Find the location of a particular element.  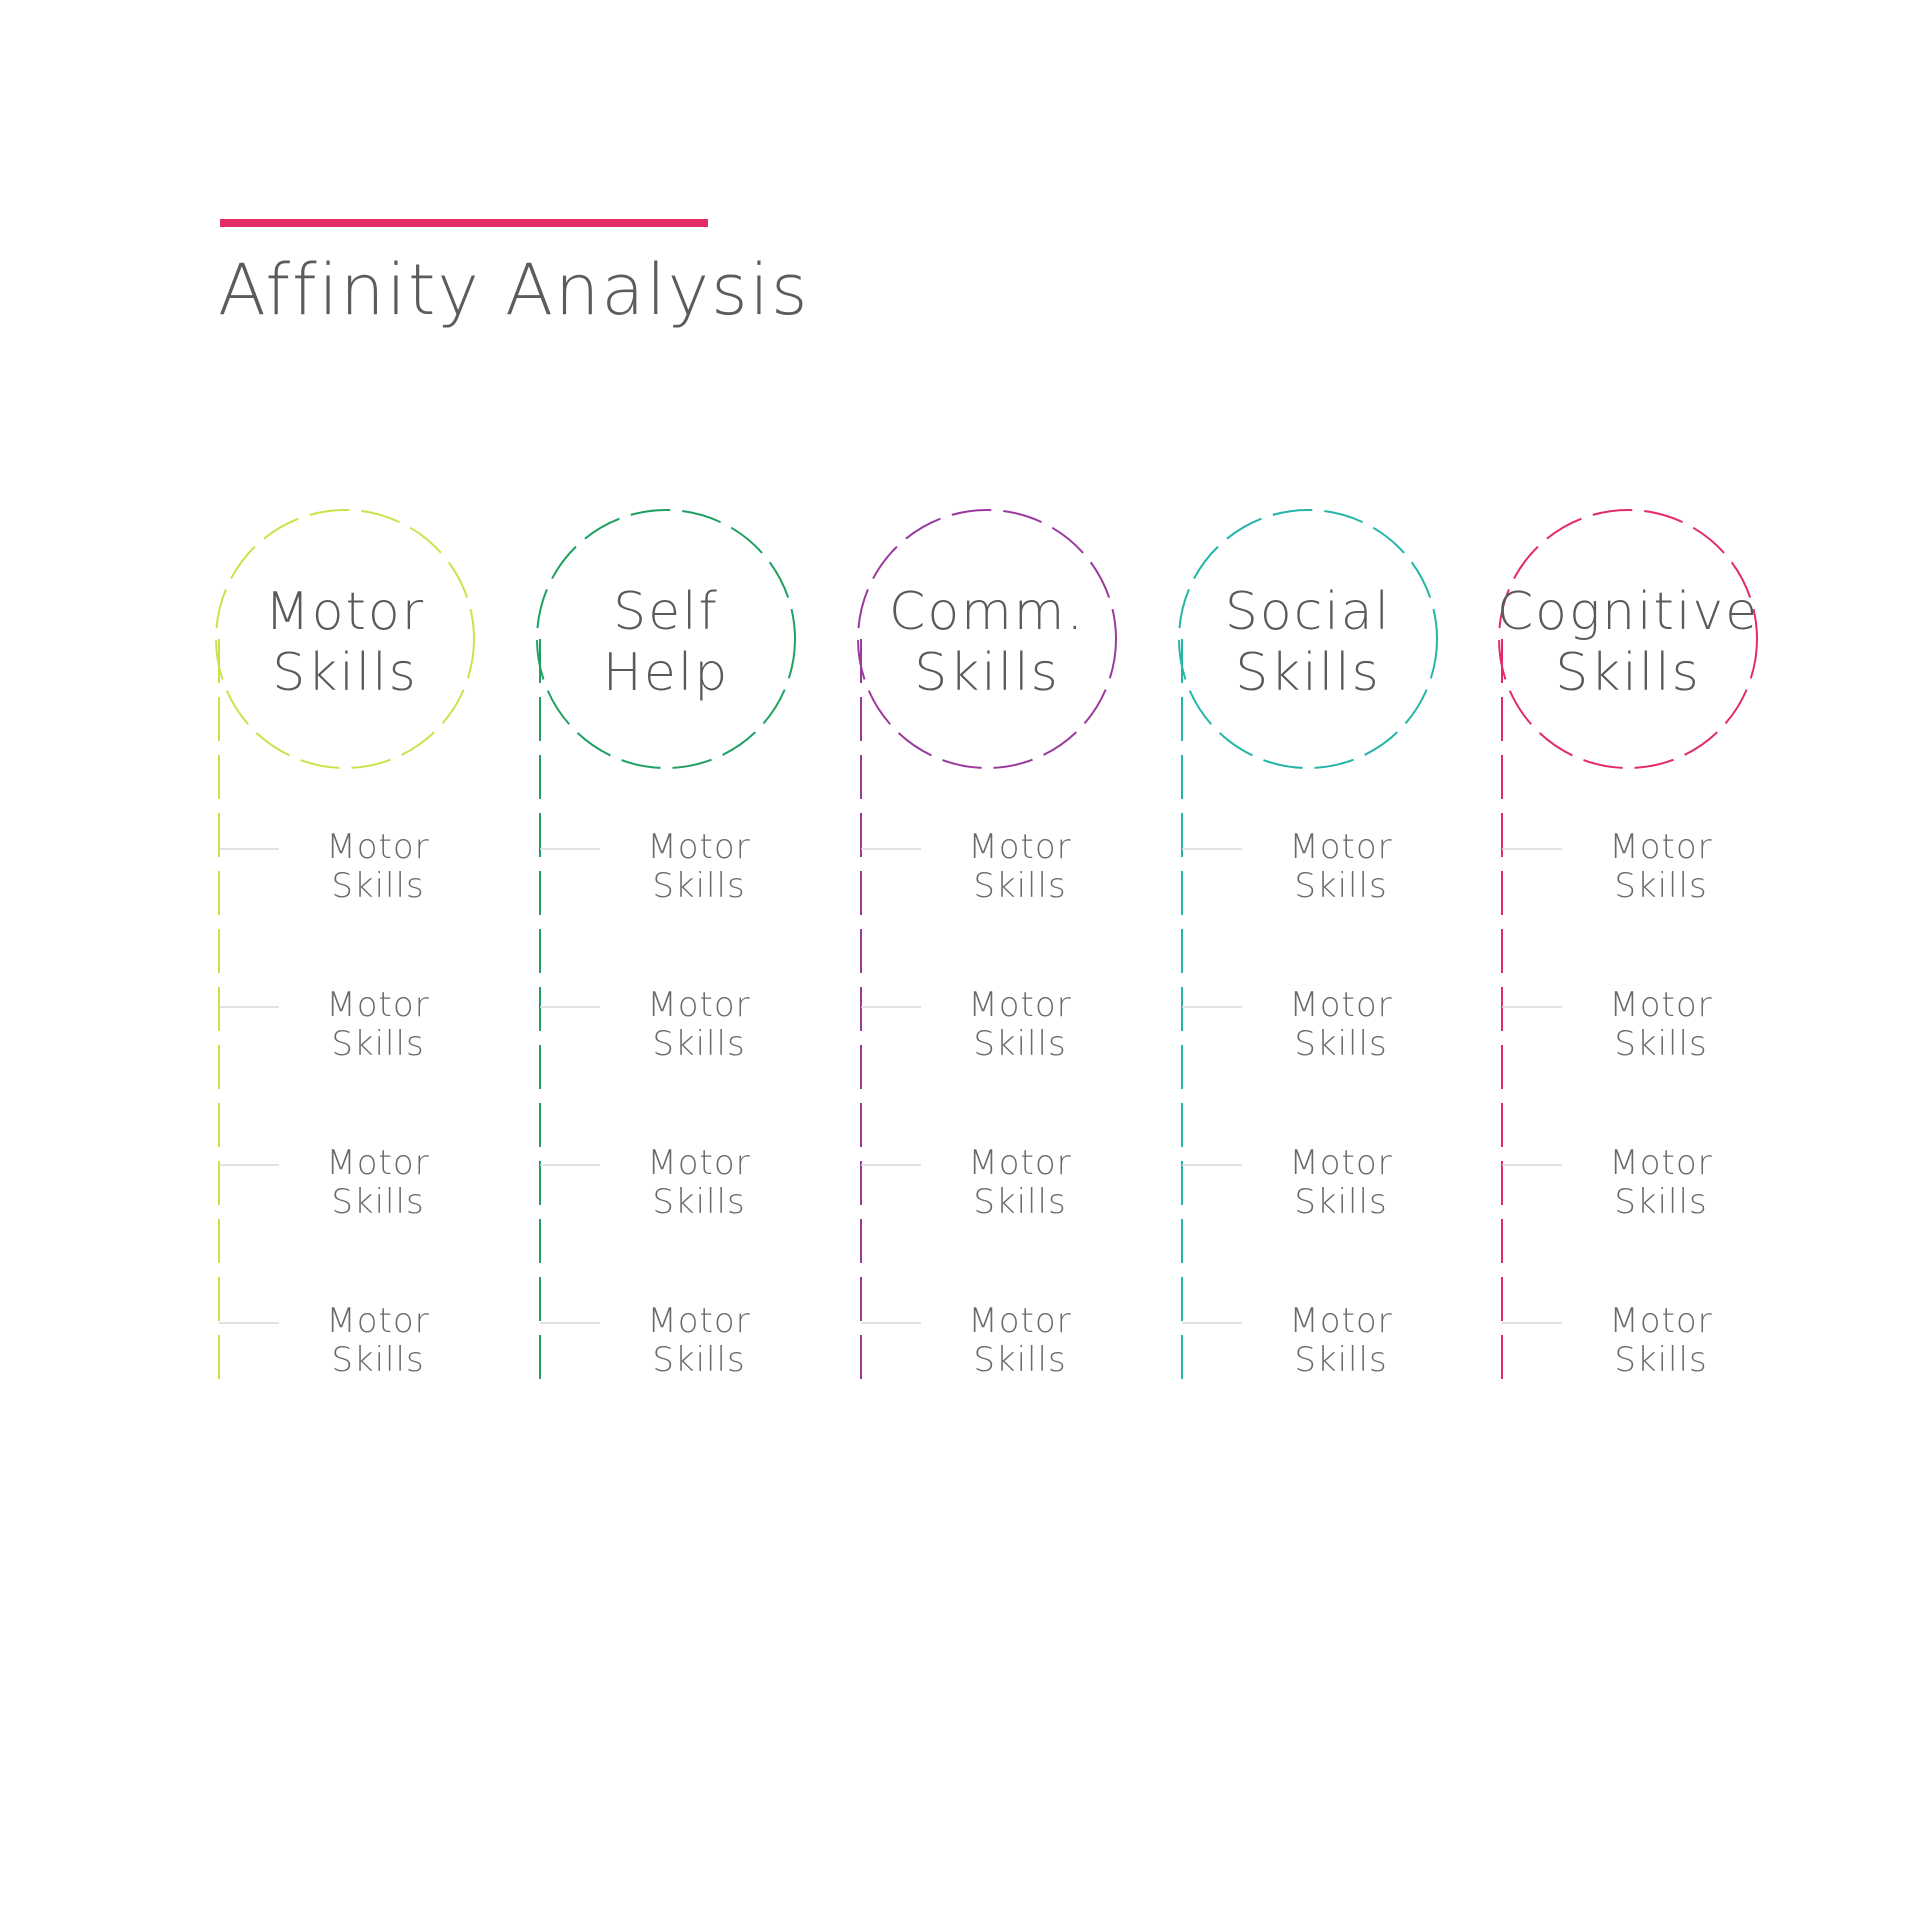

category-title-line1: Comm. is located at coordinates (987, 612).